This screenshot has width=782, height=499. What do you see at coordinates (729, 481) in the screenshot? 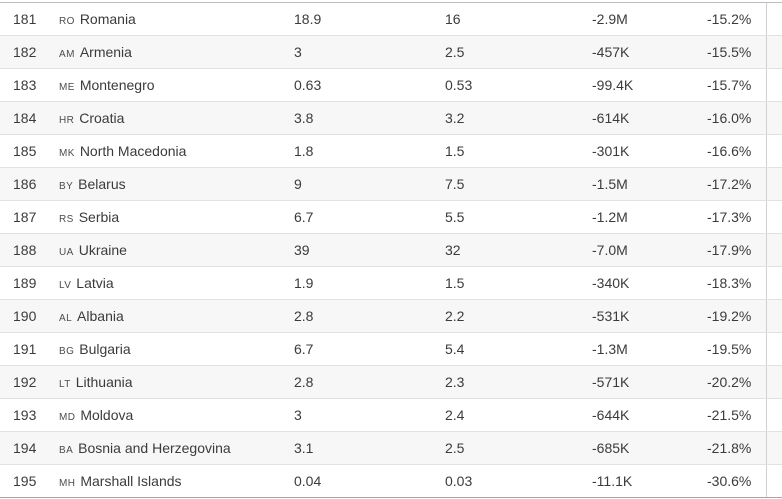
I see `percent-cell: -30.6%` at bounding box center [729, 481].